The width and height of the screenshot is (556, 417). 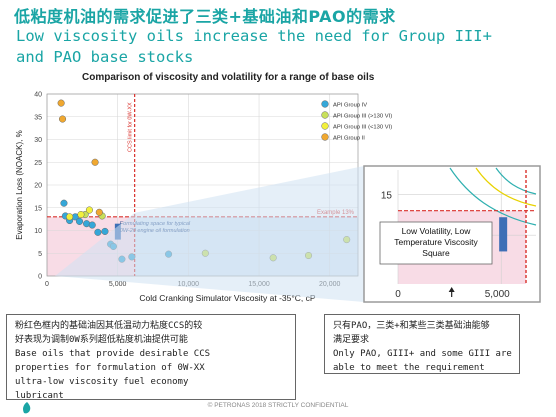 I want to click on zoom-label-text: Square, so click(x=436, y=253).